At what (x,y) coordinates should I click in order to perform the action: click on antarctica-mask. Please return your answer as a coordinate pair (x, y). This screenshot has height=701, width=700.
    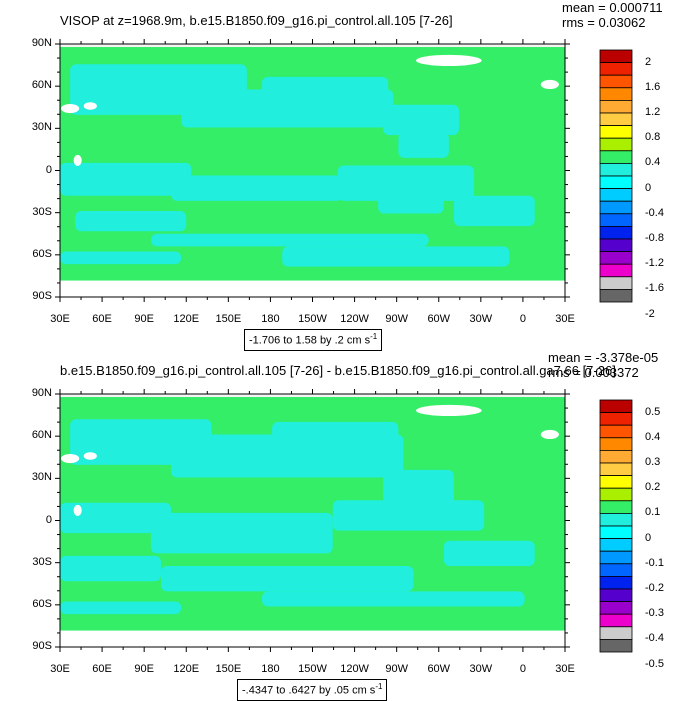
    Looking at the image, I should click on (312, 288).